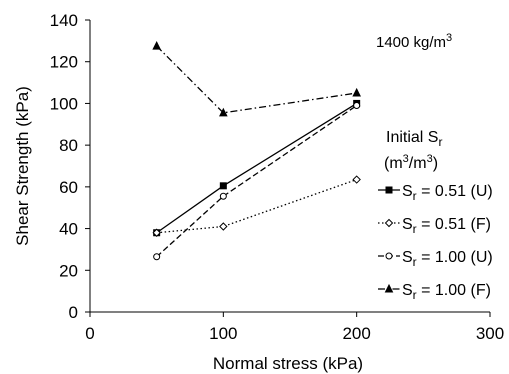 This screenshot has height=374, width=509. I want to click on legend-unit-close: ), so click(435, 163).